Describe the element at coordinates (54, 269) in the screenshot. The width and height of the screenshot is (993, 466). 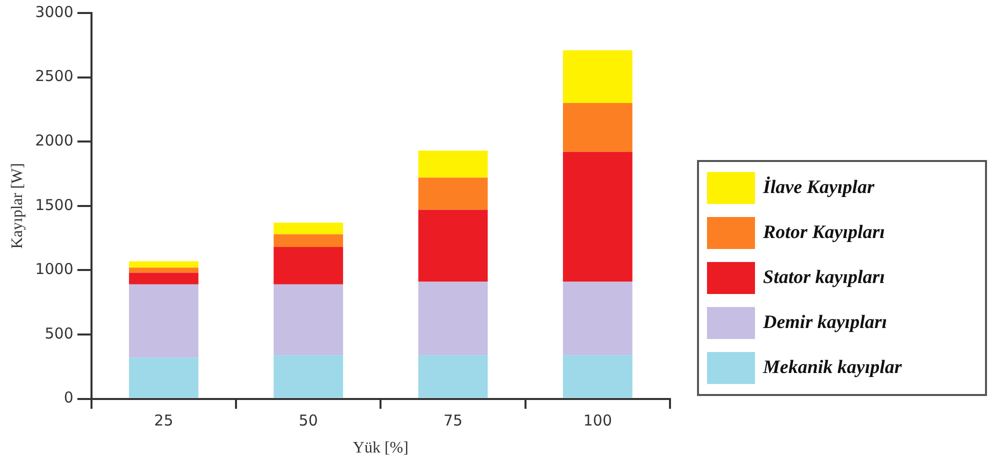
I see `y-tick-label: 1000` at that location.